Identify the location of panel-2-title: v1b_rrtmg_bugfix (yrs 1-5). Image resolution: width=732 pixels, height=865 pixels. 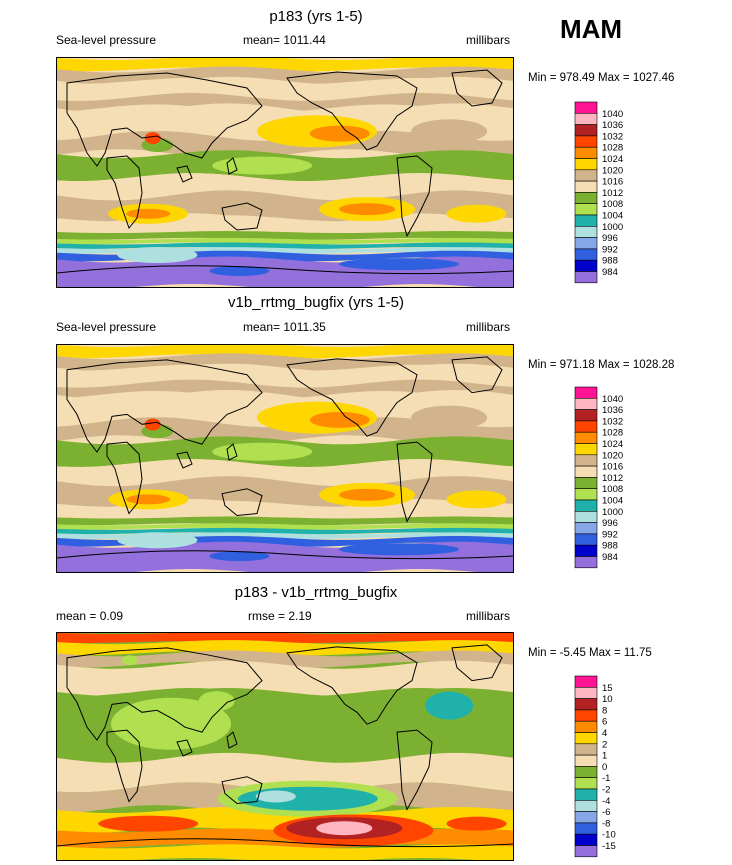
(316, 302).